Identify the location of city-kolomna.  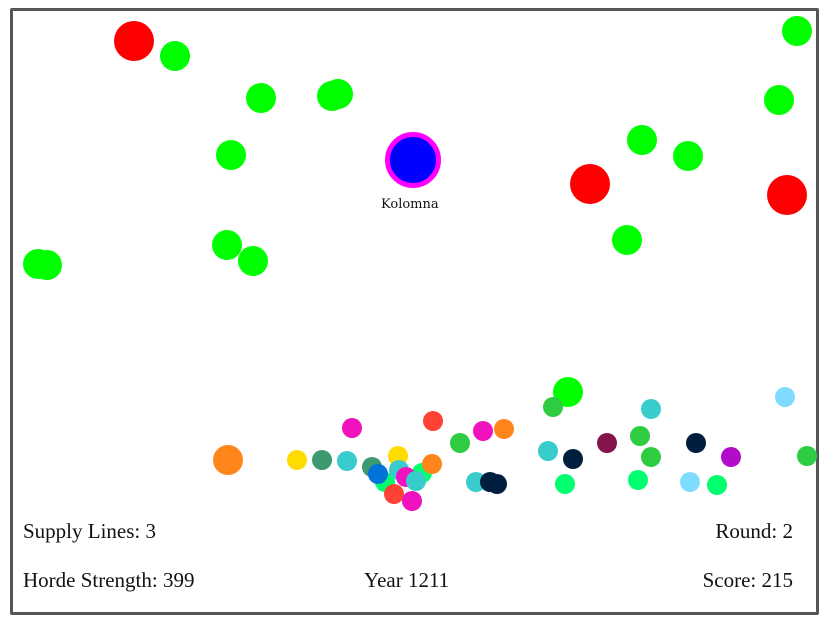
(413, 160).